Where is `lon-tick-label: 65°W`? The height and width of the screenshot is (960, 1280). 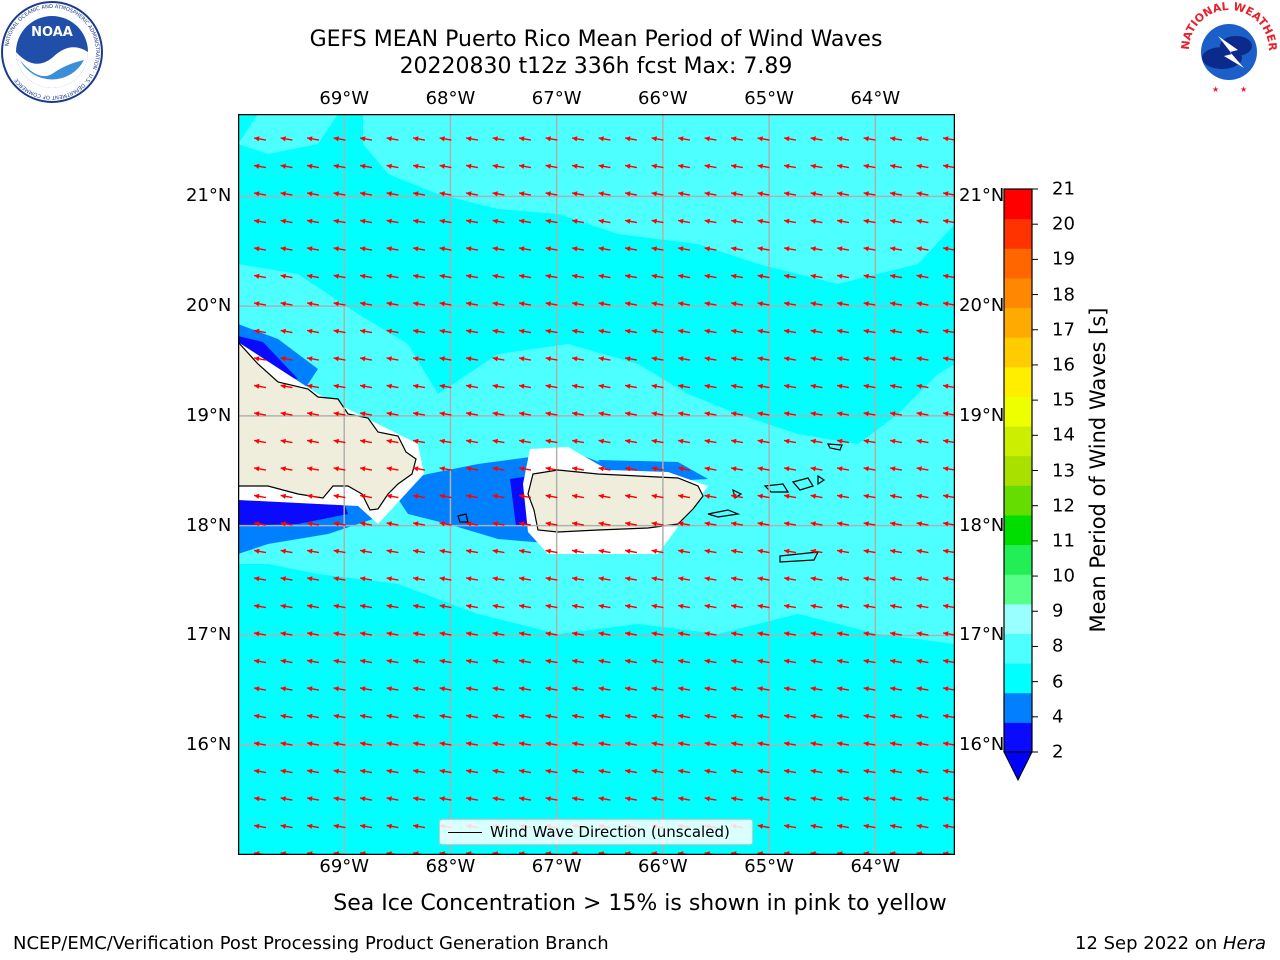 lon-tick-label: 65°W is located at coordinates (769, 98).